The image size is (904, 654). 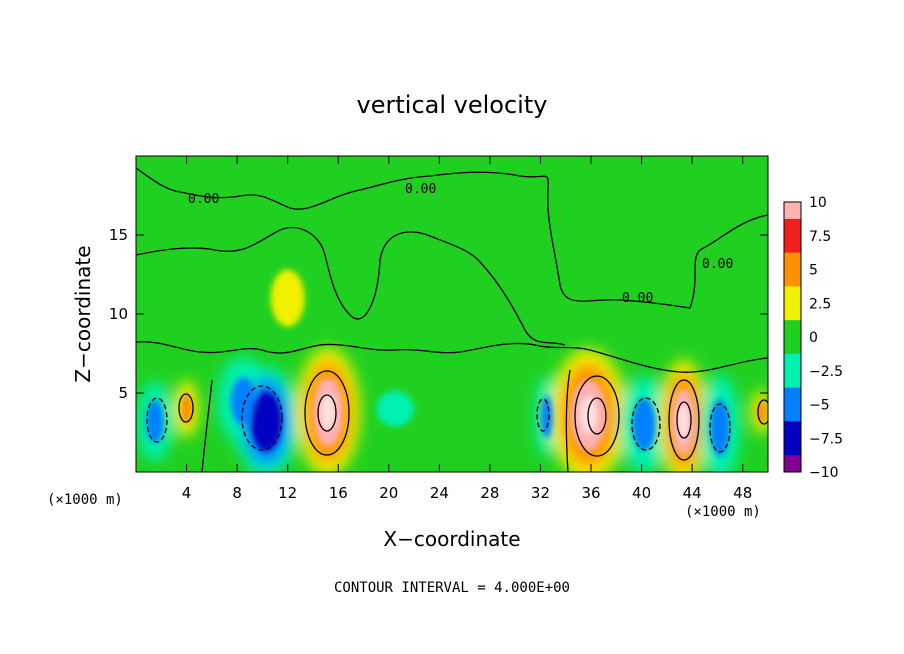 What do you see at coordinates (452, 105) in the screenshot?
I see `chart-title: vertical velocity` at bounding box center [452, 105].